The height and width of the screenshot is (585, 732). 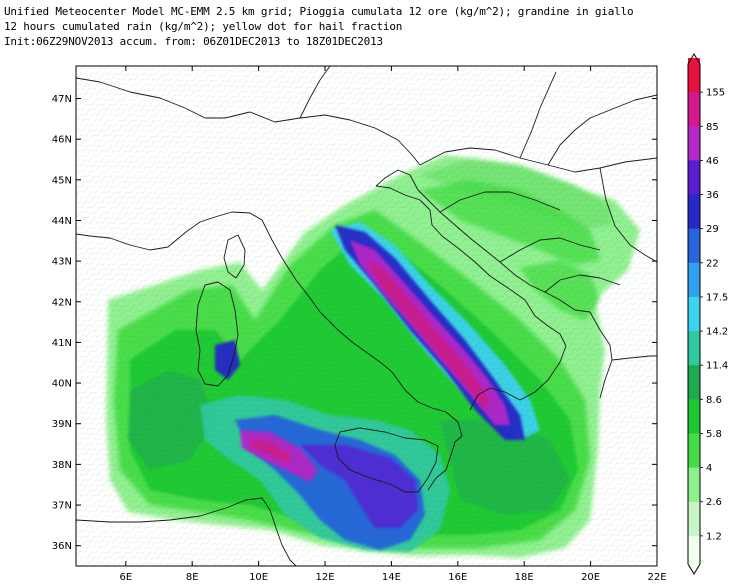 I want to click on colorbar-label: 85, so click(x=712, y=127).